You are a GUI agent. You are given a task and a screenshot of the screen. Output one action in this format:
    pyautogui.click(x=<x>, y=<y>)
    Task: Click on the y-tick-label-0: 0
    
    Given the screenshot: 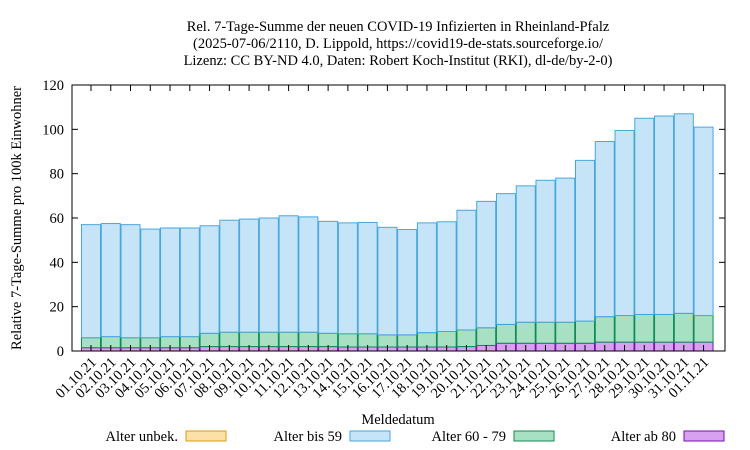 What is the action you would take?
    pyautogui.click(x=60, y=352)
    